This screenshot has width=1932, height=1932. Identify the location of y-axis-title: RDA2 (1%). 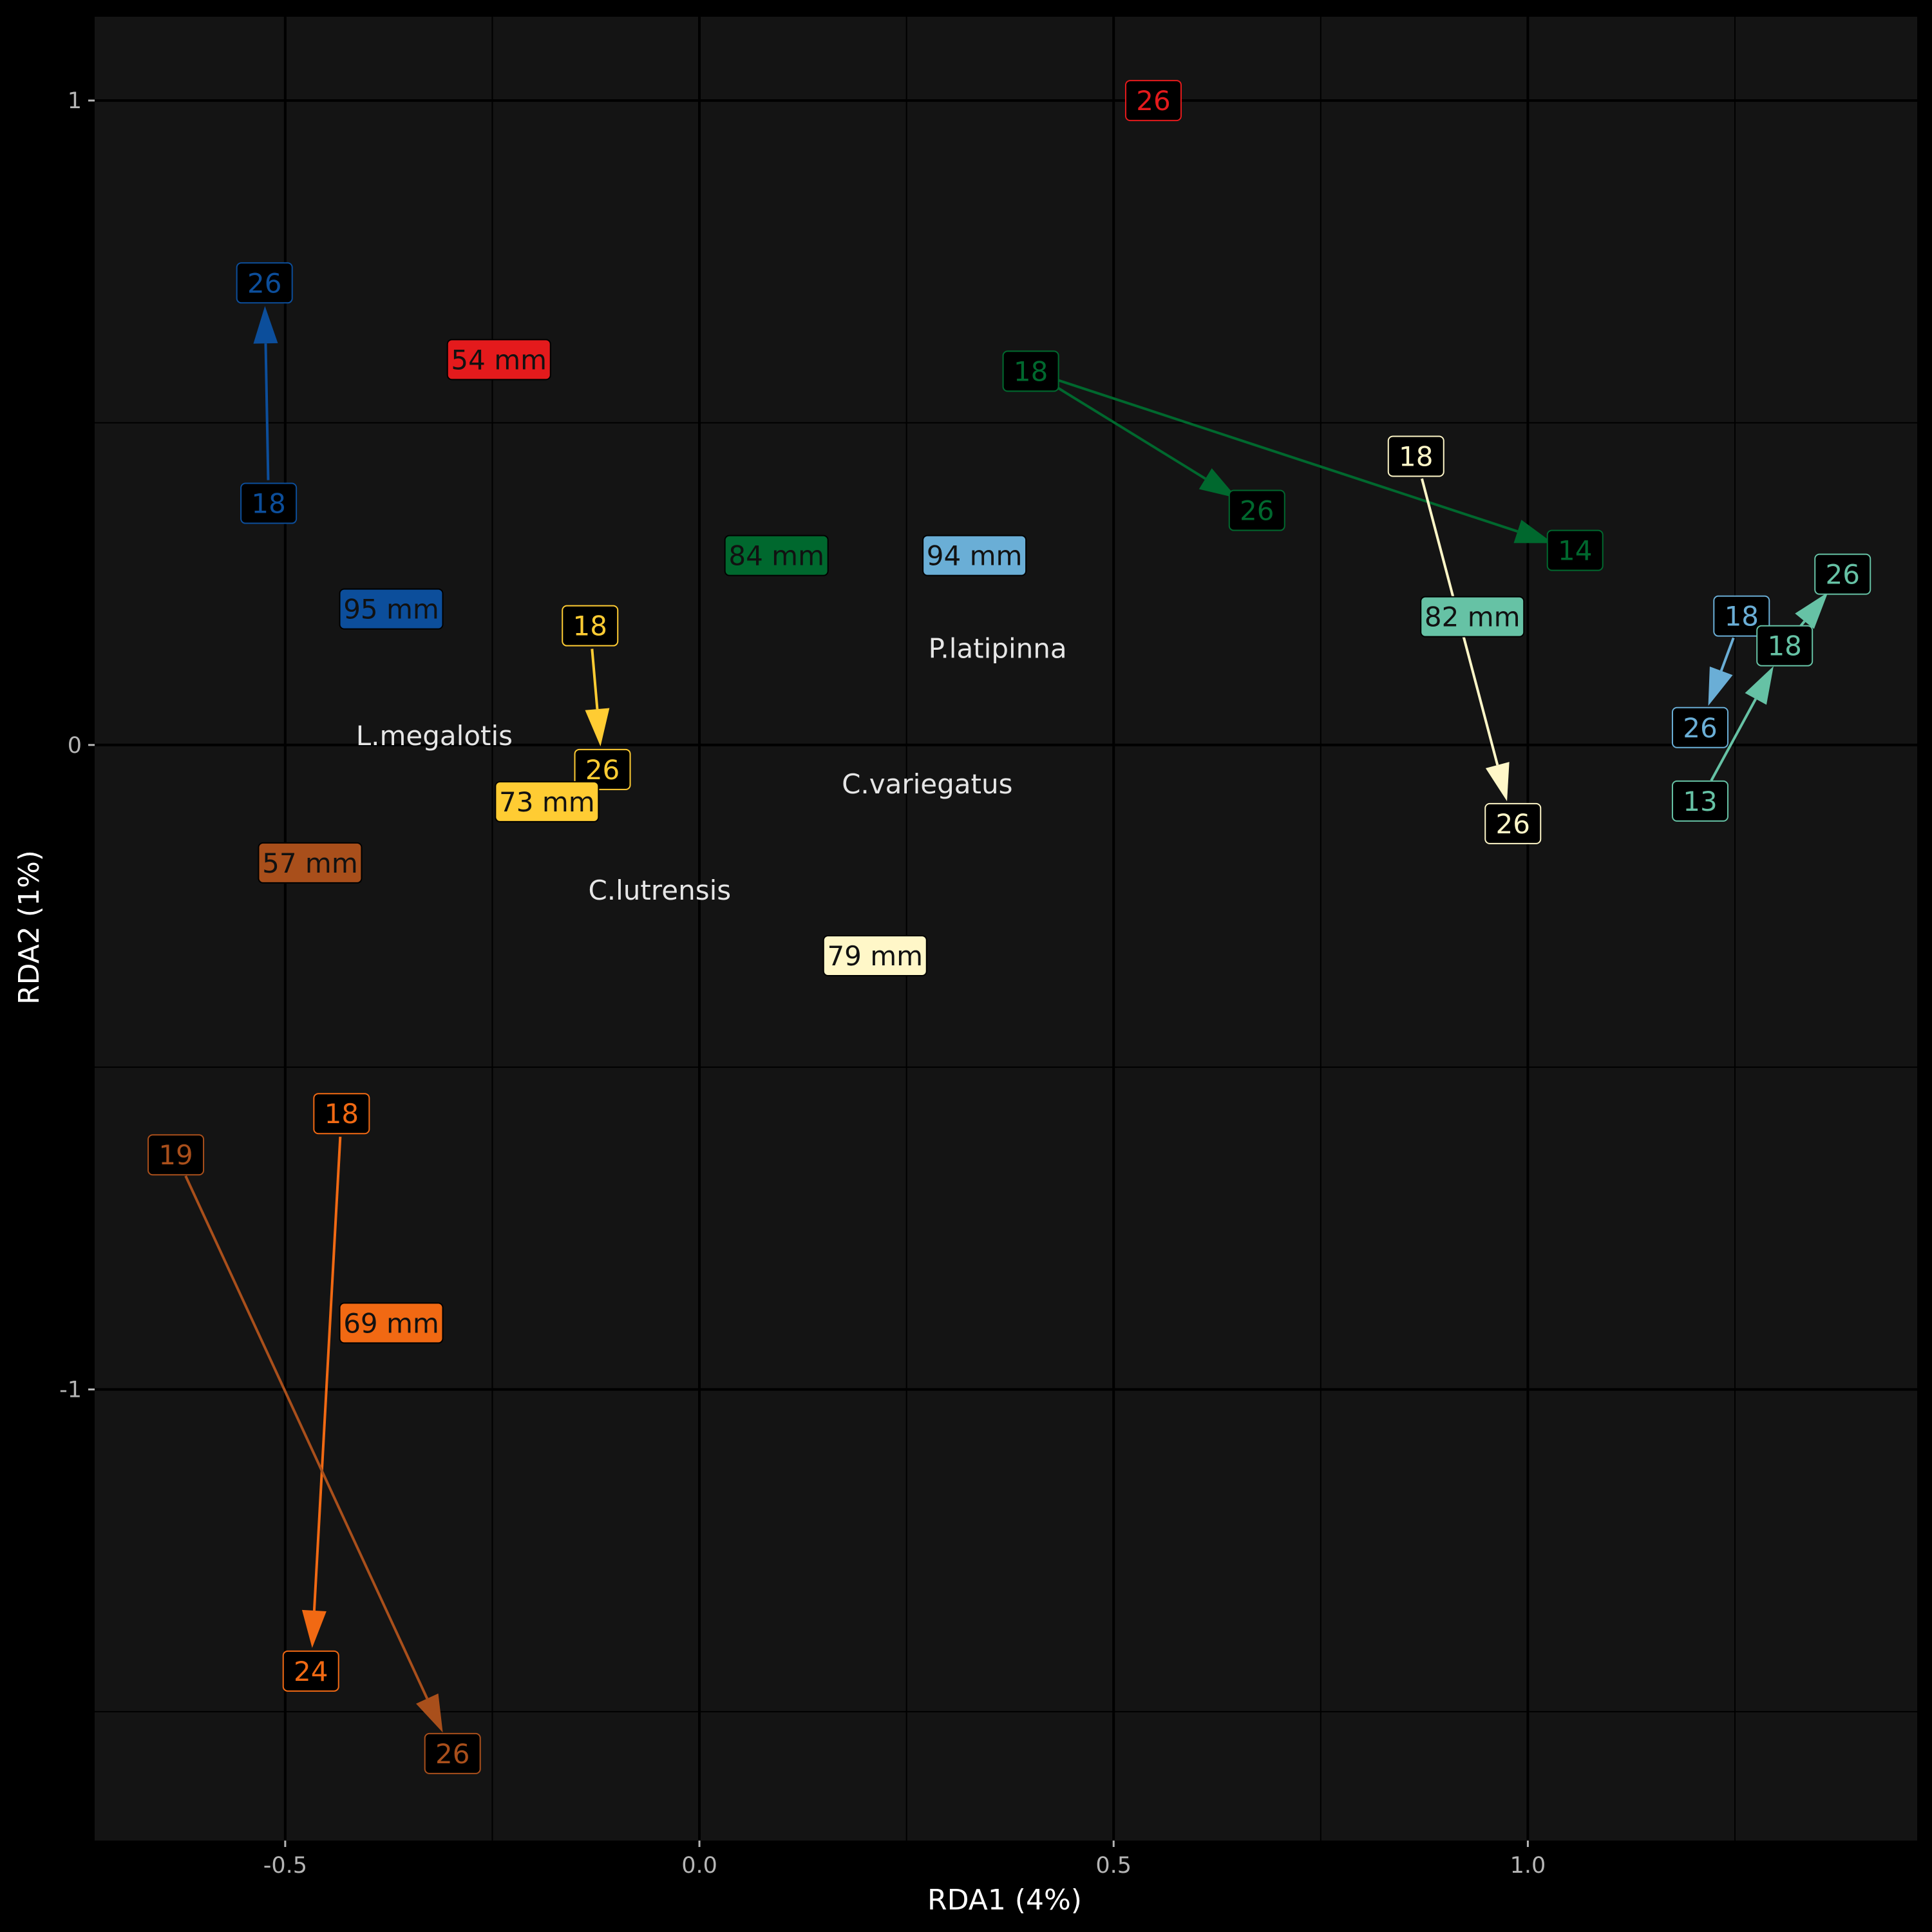
(30, 927).